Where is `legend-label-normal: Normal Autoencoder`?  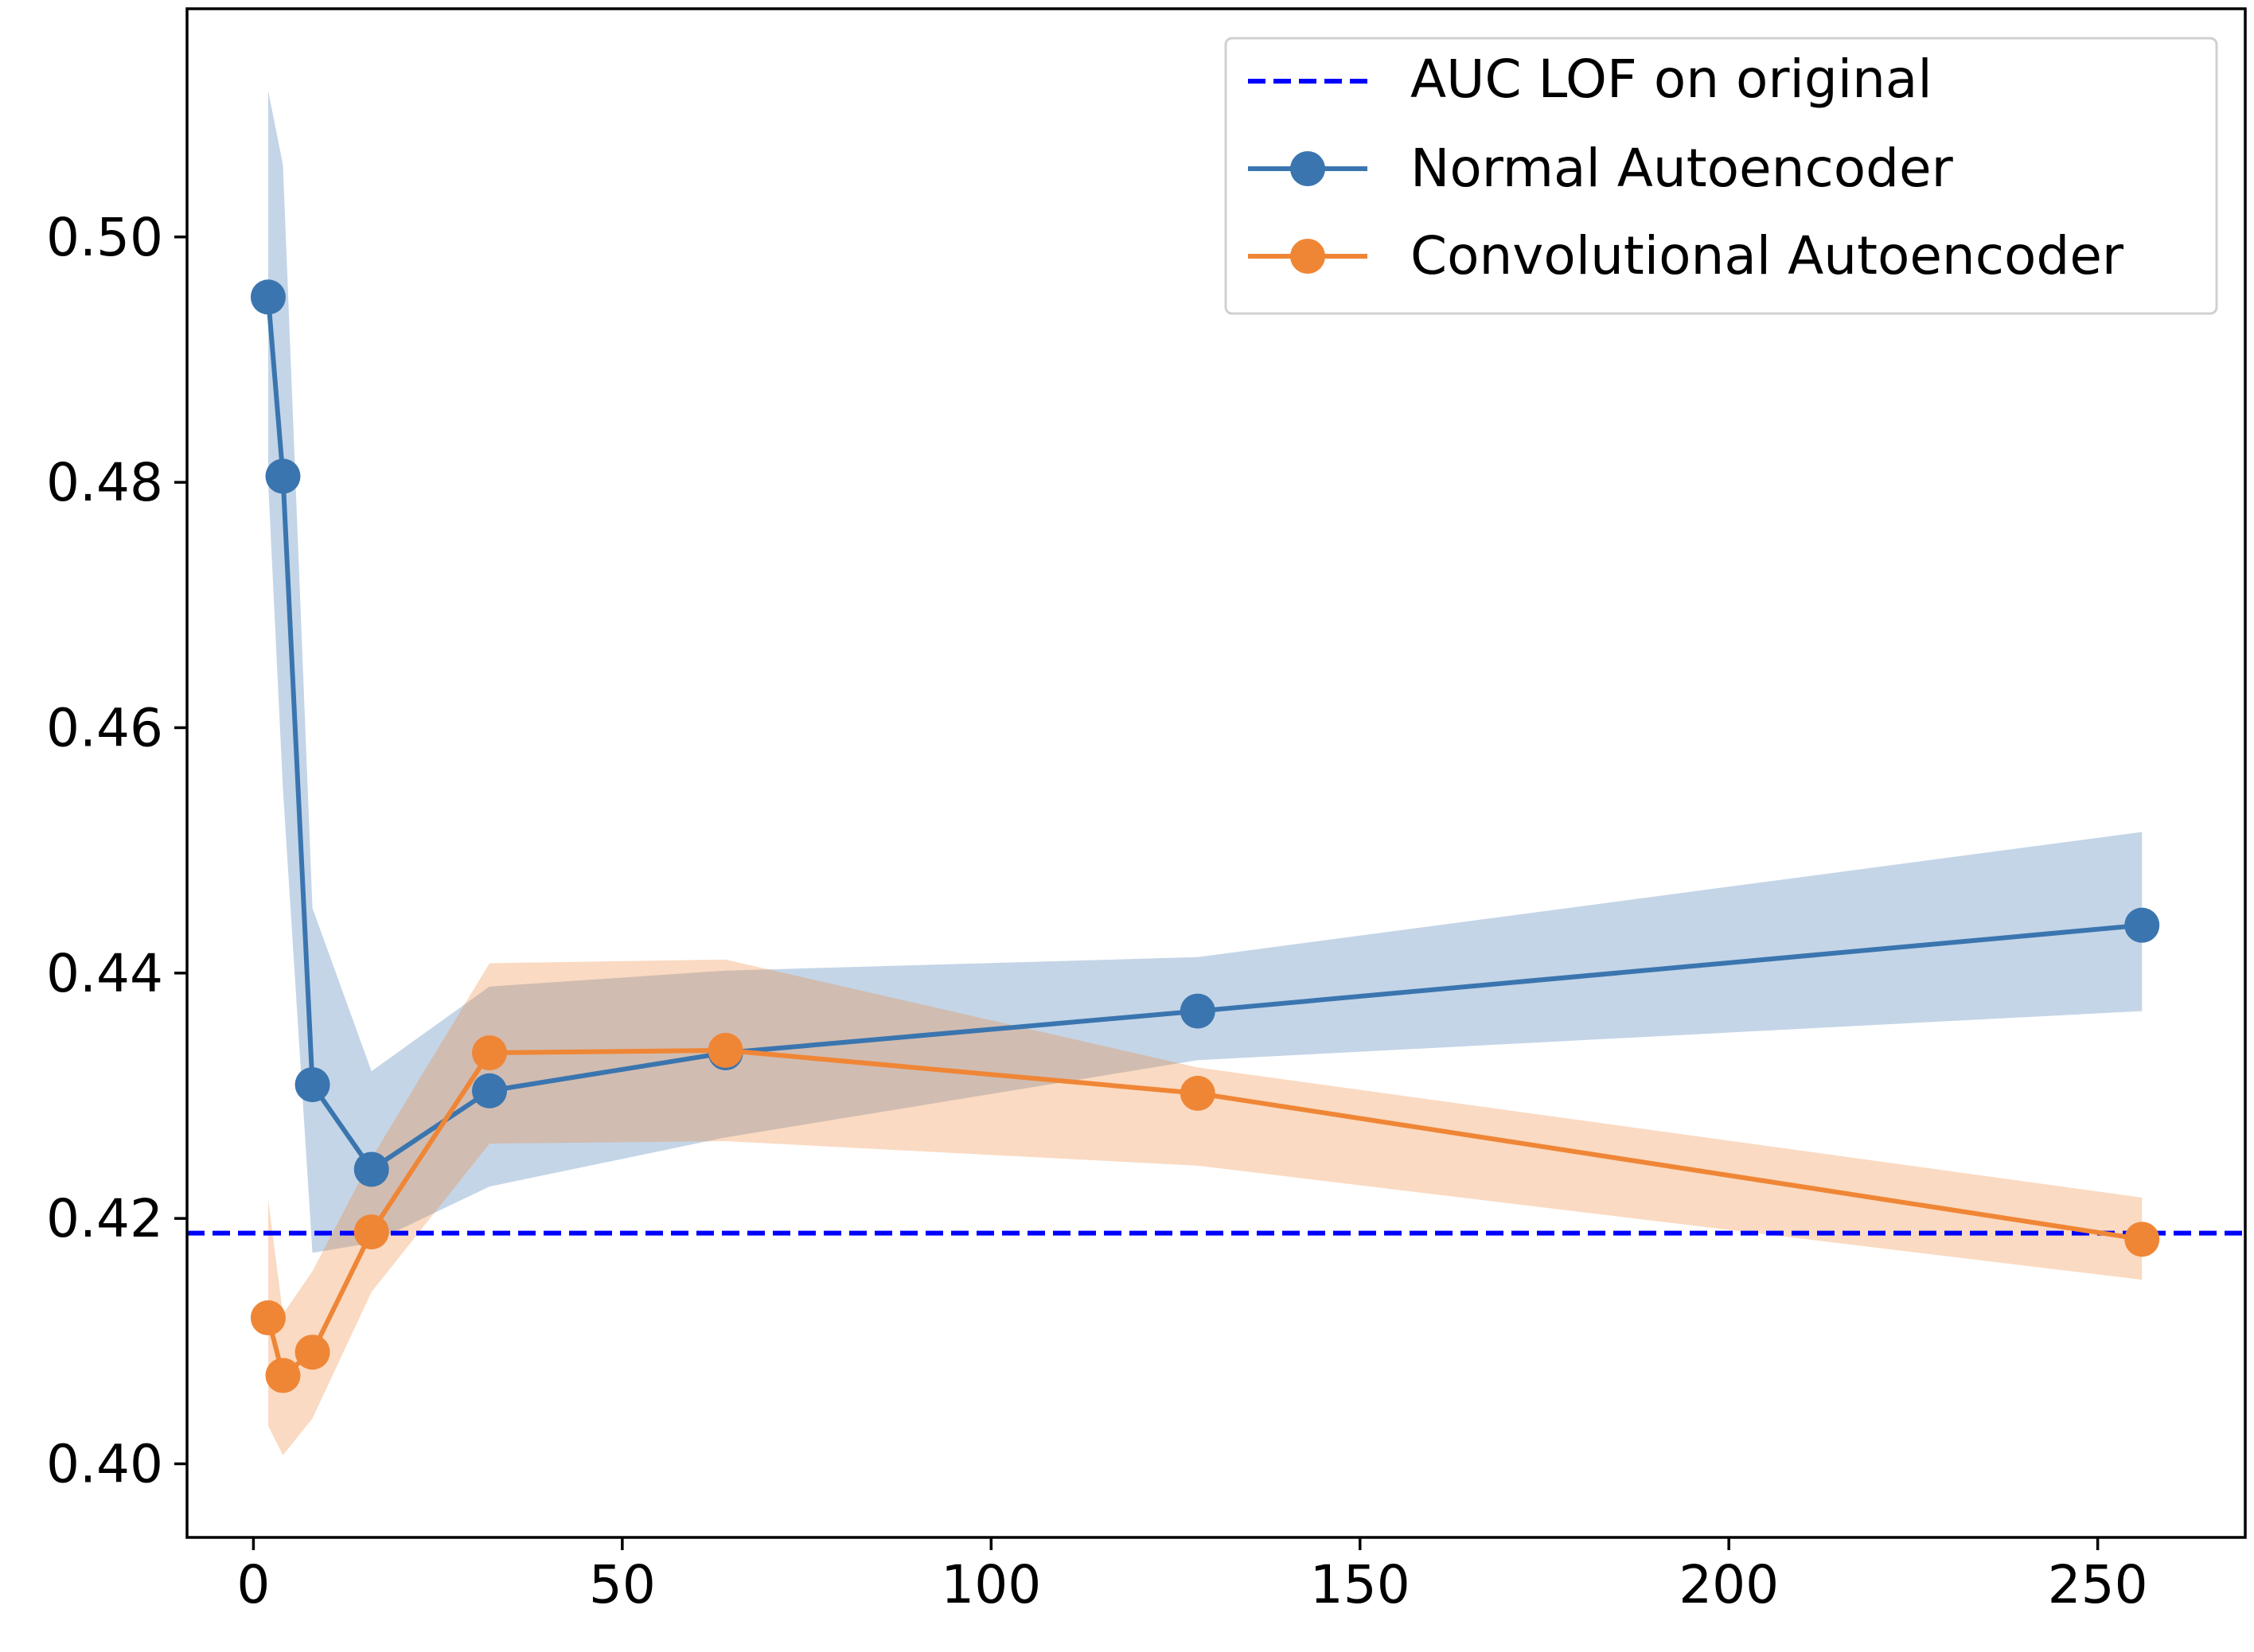
legend-label-normal: Normal Autoencoder is located at coordinates (1682, 168).